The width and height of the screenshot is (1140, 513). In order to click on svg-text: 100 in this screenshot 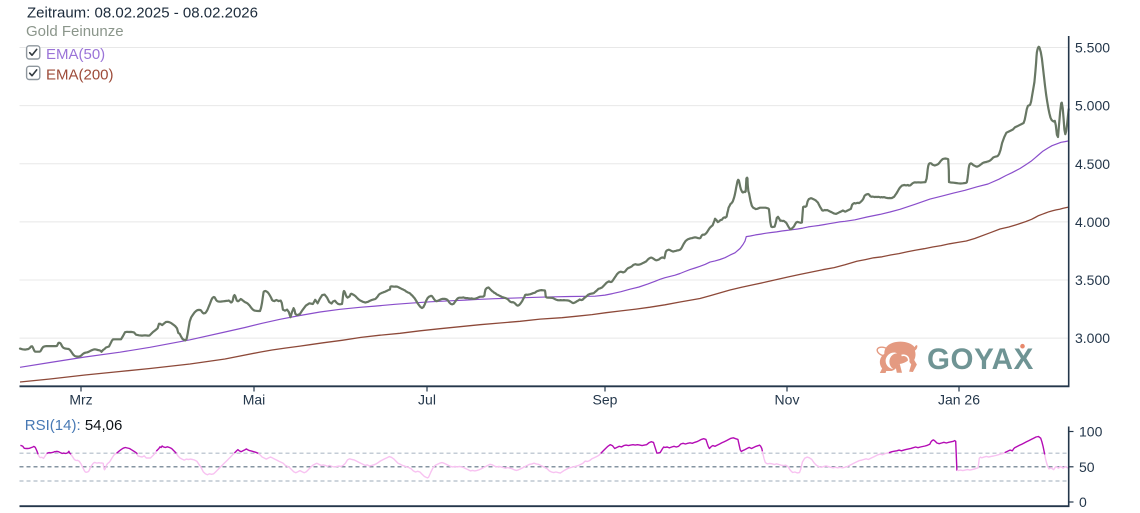, I will do `click(1091, 432)`.